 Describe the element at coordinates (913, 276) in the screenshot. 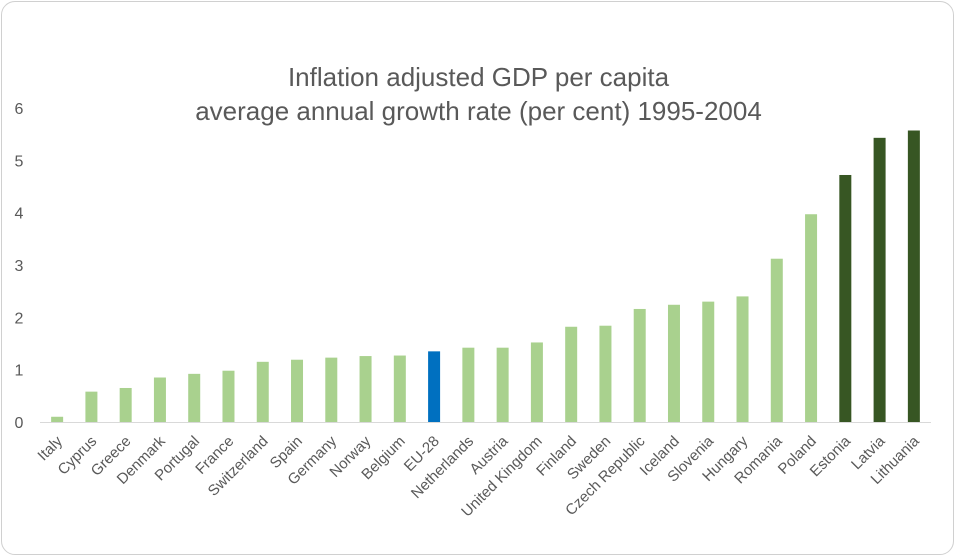

I see `bar-lithuania` at that location.